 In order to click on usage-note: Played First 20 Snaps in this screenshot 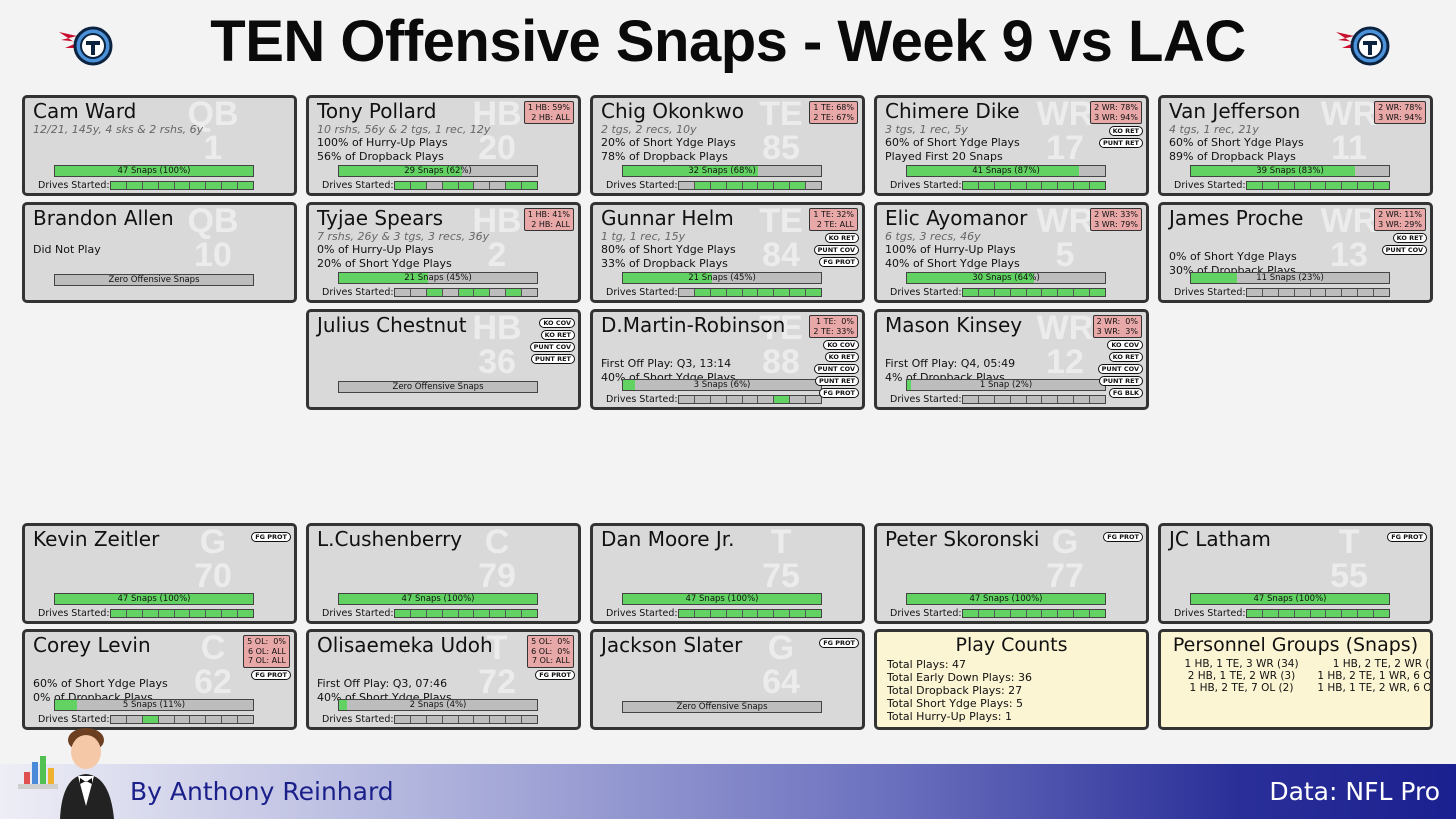, I will do `click(944, 156)`.